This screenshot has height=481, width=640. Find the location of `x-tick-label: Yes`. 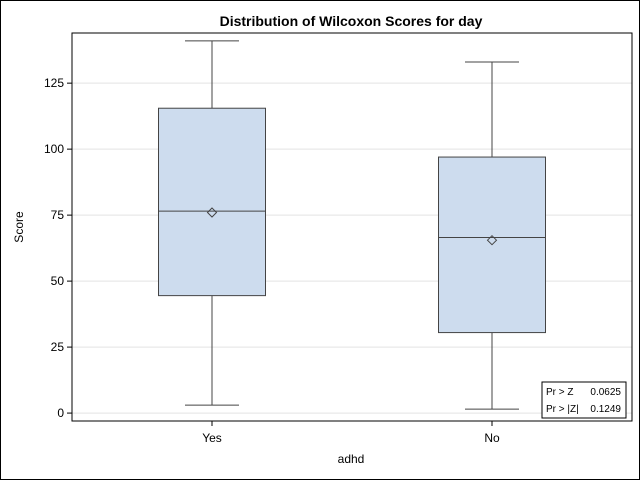

x-tick-label: Yes is located at coordinates (212, 438).